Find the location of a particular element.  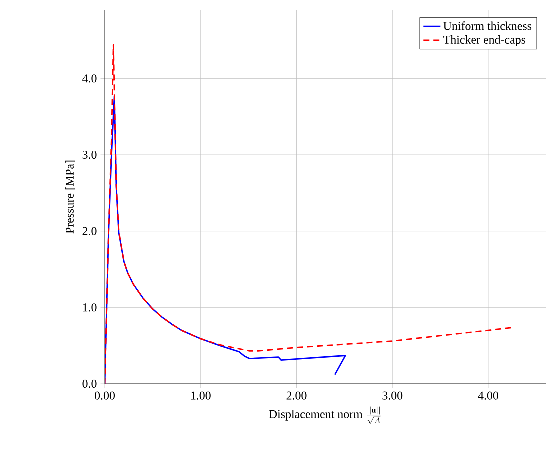

y-axis-title: Pressure [MPa] is located at coordinates (71, 197).